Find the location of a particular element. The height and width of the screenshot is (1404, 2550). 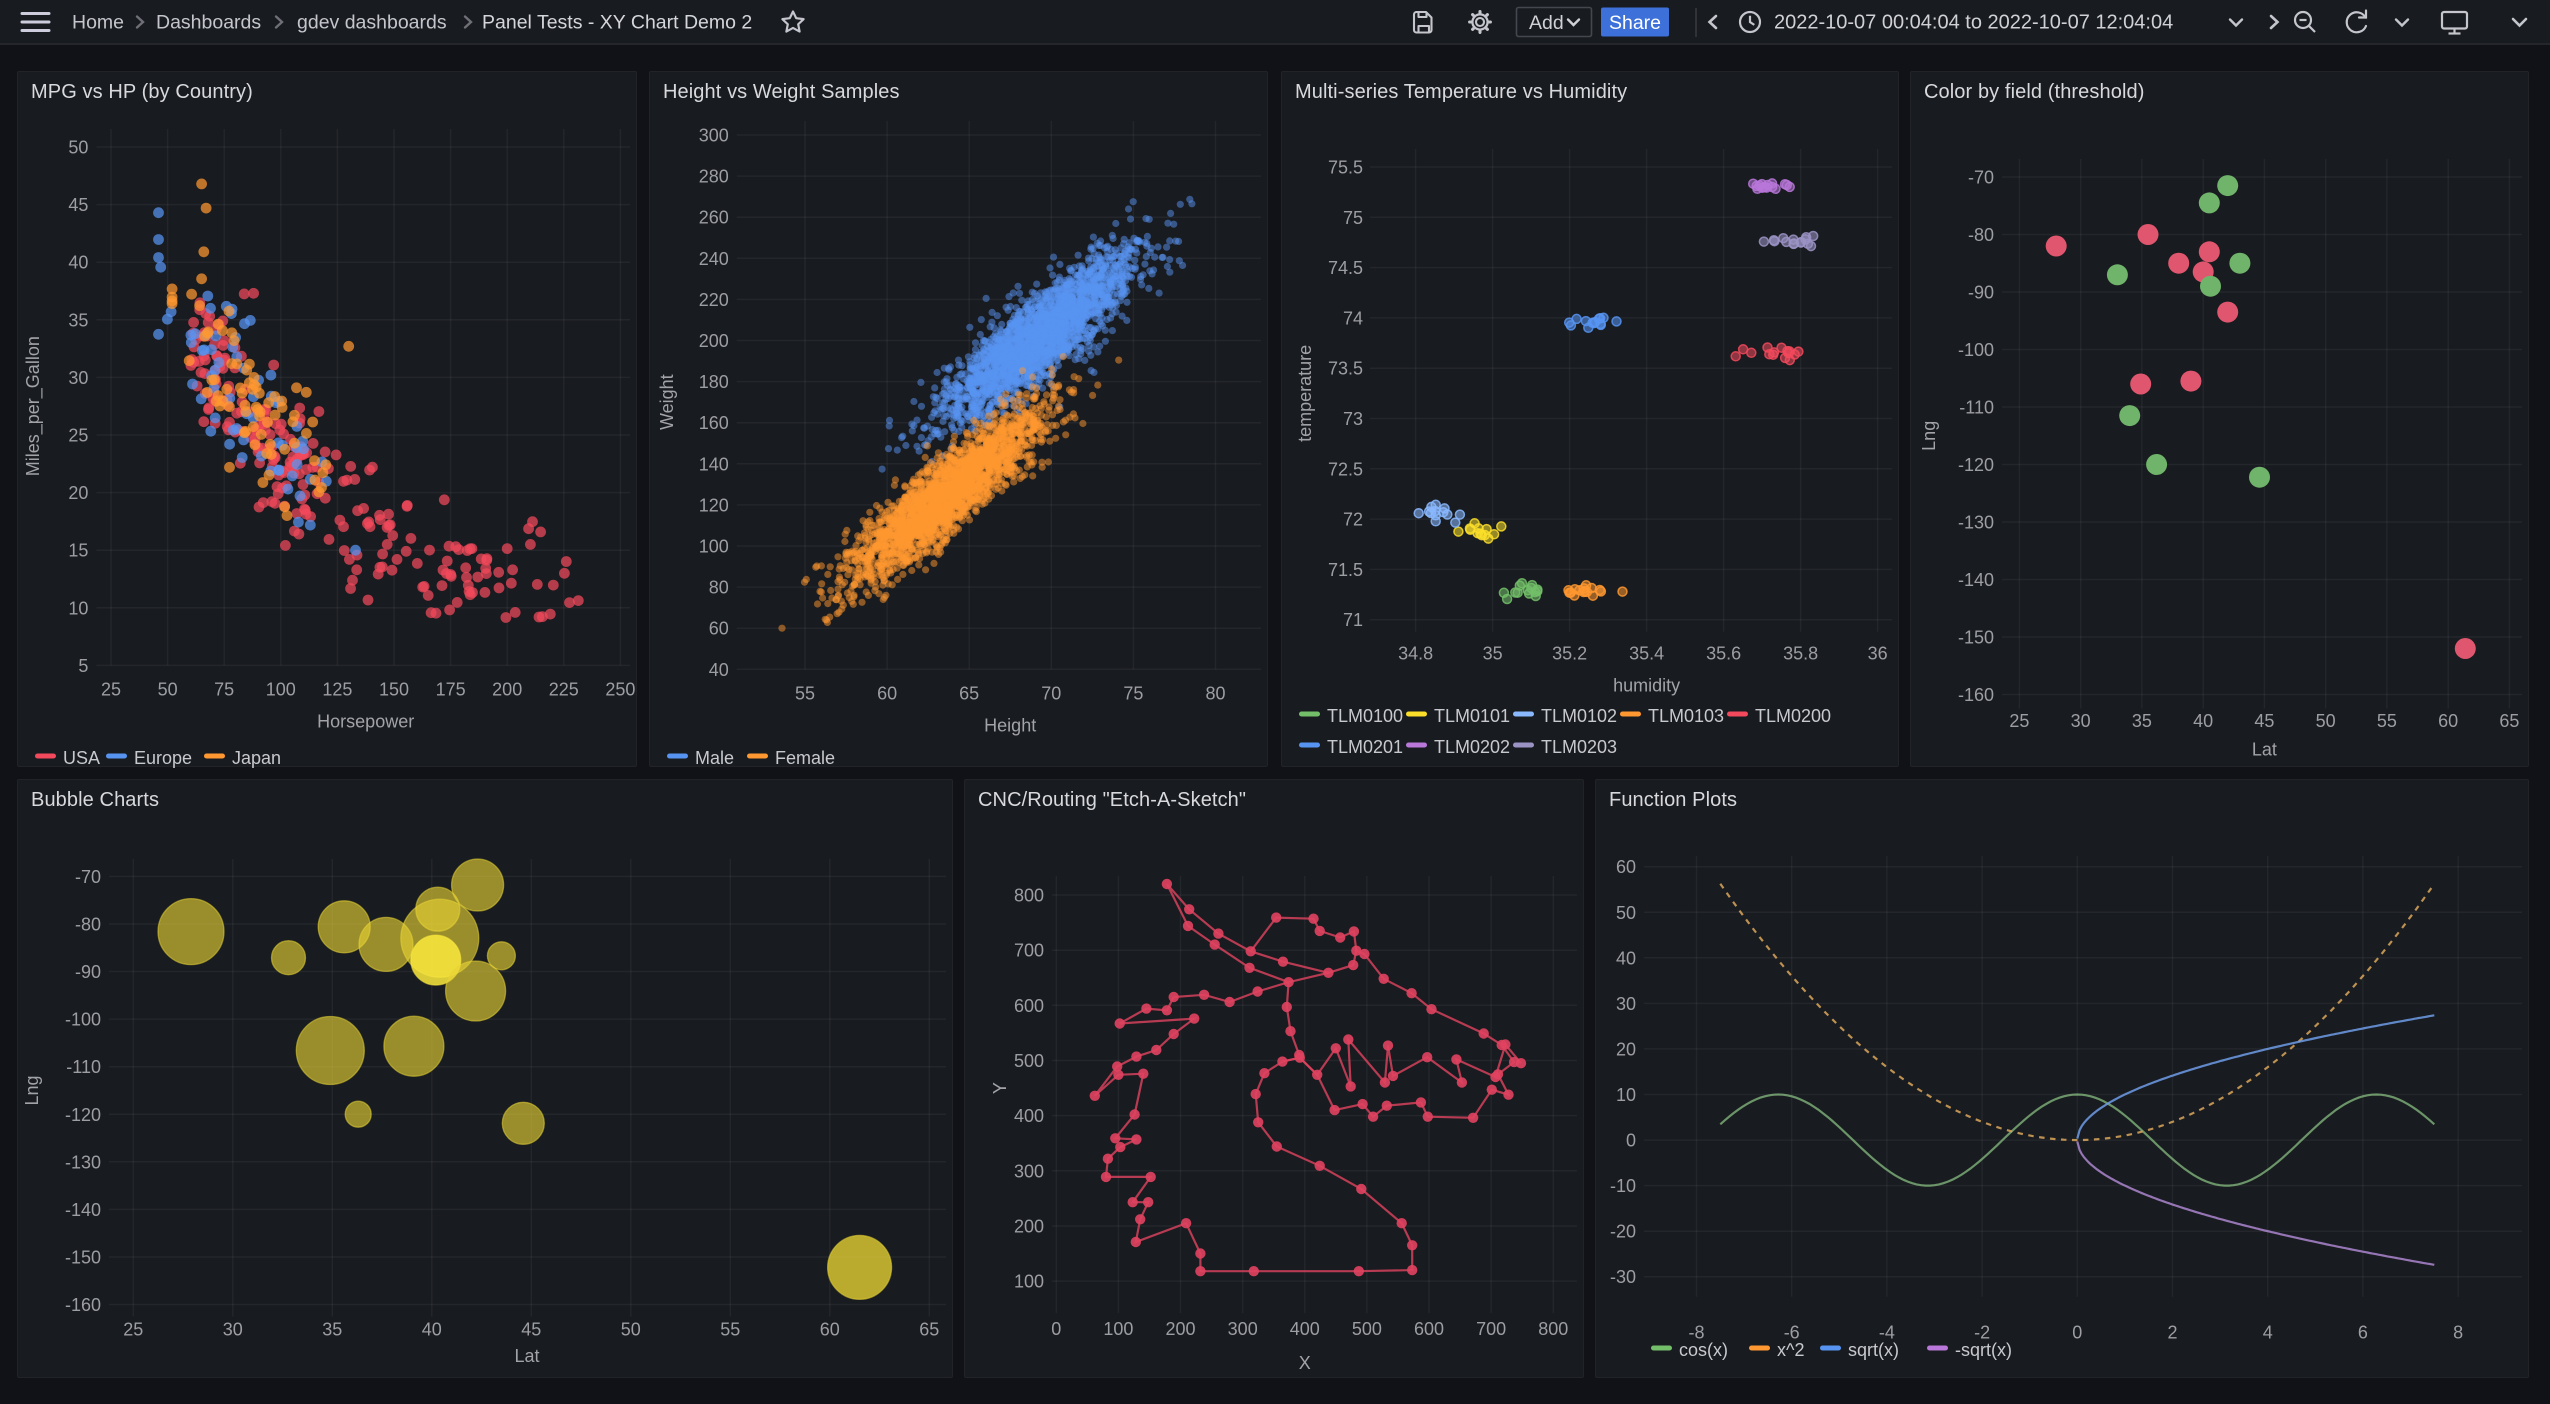

svg-text: Male is located at coordinates (714, 758).